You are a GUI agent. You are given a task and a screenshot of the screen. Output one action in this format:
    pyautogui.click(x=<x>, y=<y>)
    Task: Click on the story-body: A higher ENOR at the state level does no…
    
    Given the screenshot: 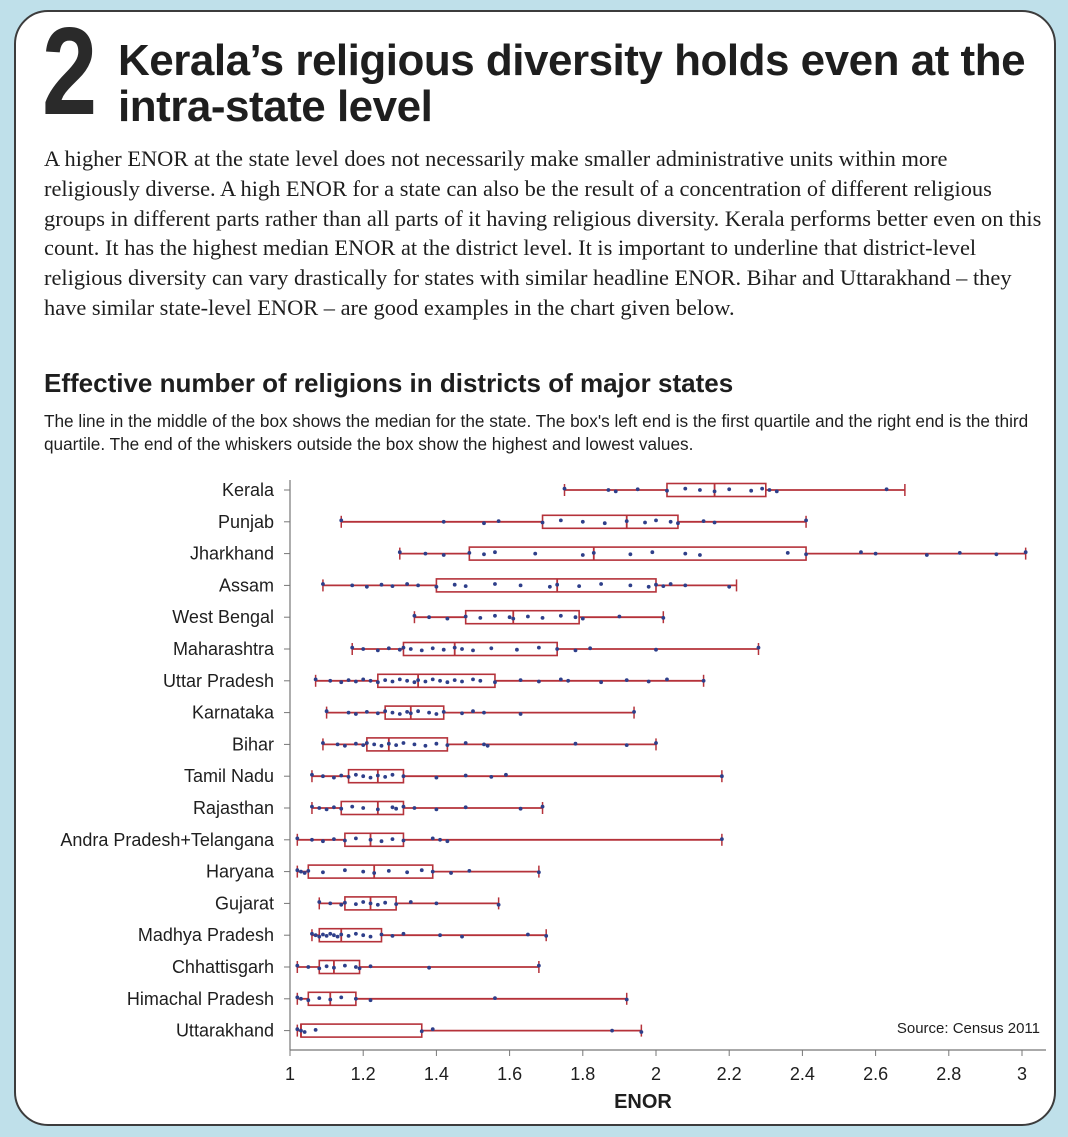 What is the action you would take?
    pyautogui.click(x=543, y=233)
    